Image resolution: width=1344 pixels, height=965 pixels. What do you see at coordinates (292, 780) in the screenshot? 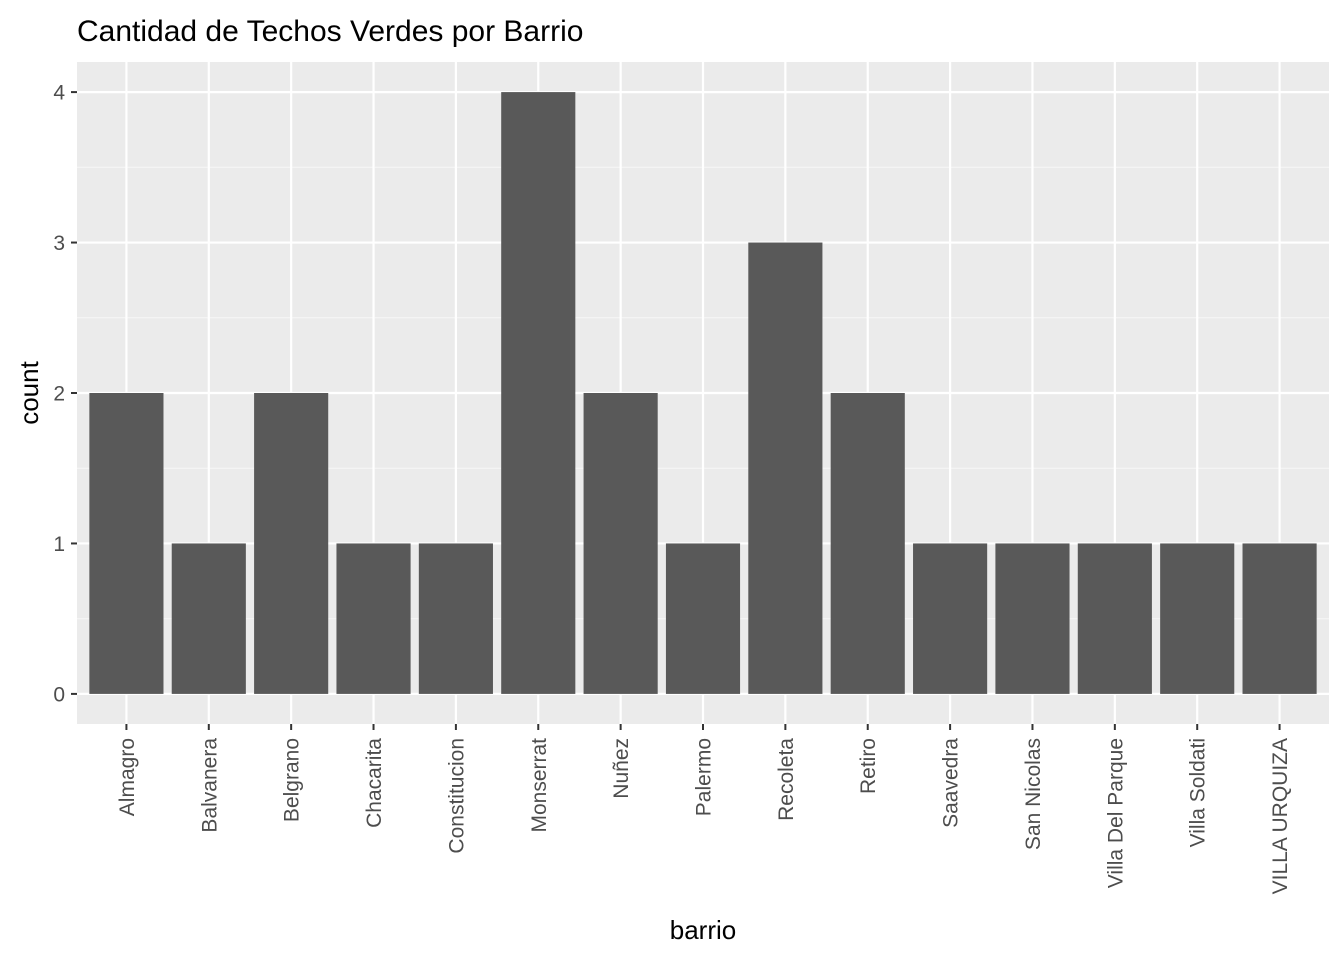
I see `x-tick-label: Belgrano` at bounding box center [292, 780].